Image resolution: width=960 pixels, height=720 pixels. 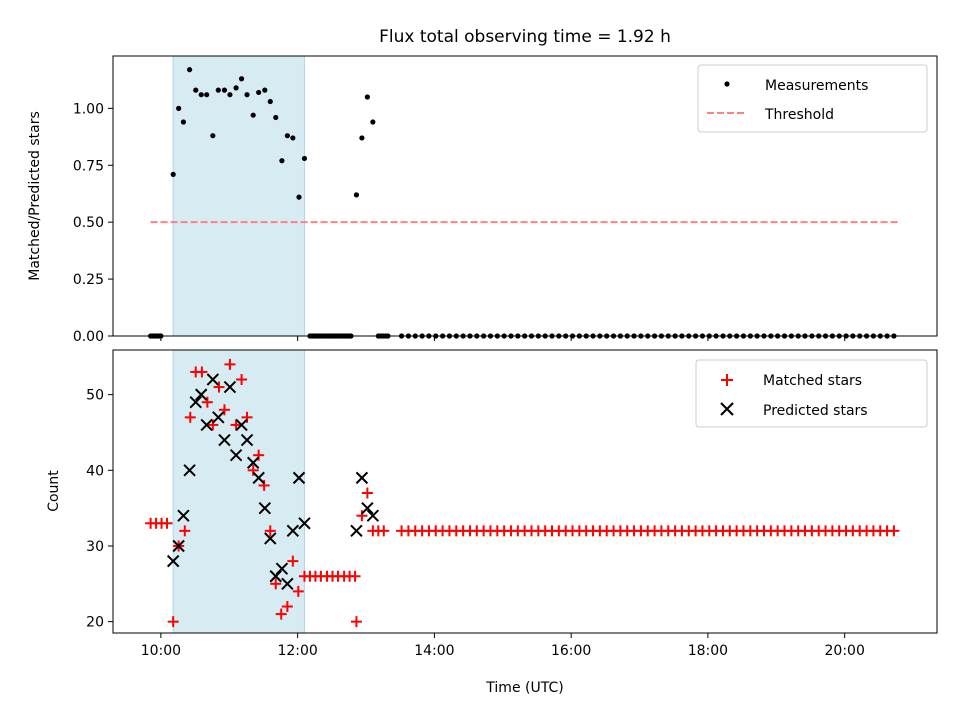 What do you see at coordinates (434, 651) in the screenshot?
I see `x-tick-label: 14:00` at bounding box center [434, 651].